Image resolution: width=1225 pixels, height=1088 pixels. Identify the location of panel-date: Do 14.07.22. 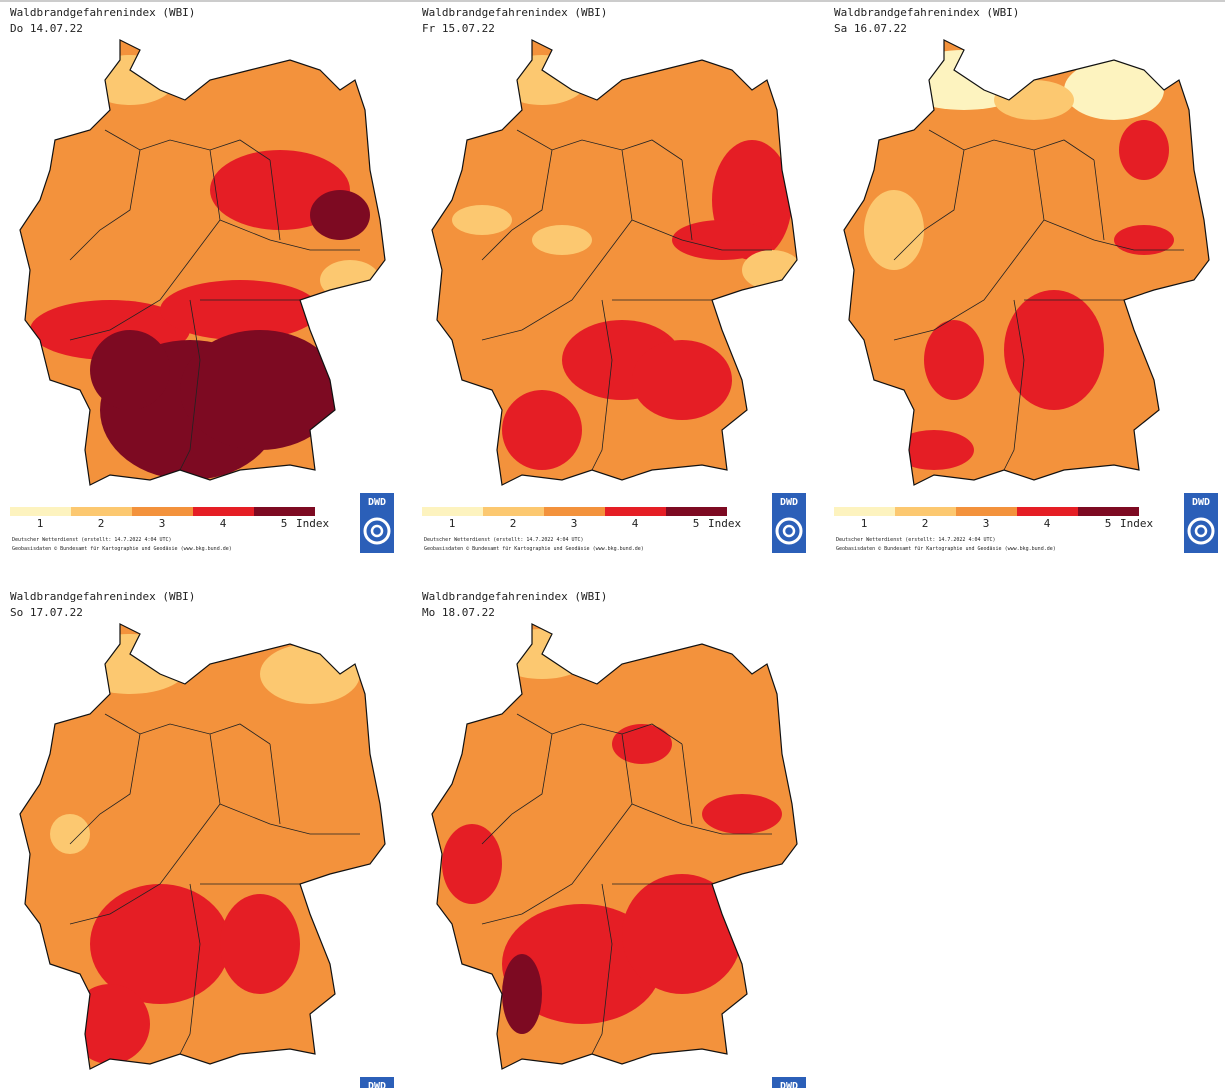
(46, 28).